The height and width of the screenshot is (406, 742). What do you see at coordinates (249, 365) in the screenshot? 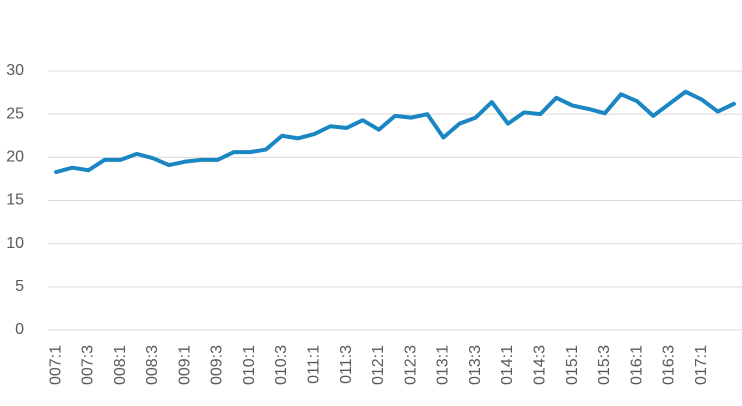
I see `x-tick-label: 010:1` at bounding box center [249, 365].